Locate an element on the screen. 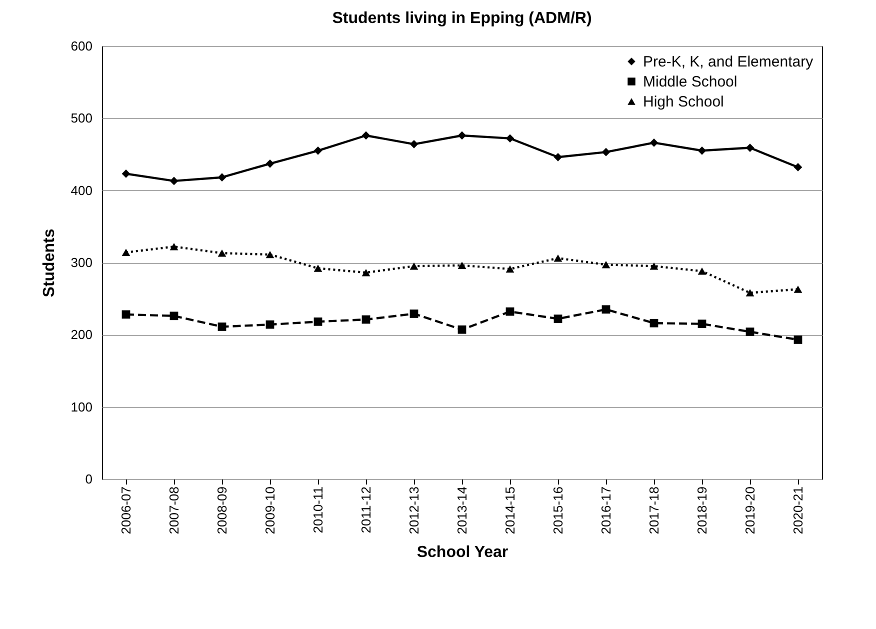 The width and height of the screenshot is (876, 629). x-tick-label: 2020-21 is located at coordinates (798, 510).